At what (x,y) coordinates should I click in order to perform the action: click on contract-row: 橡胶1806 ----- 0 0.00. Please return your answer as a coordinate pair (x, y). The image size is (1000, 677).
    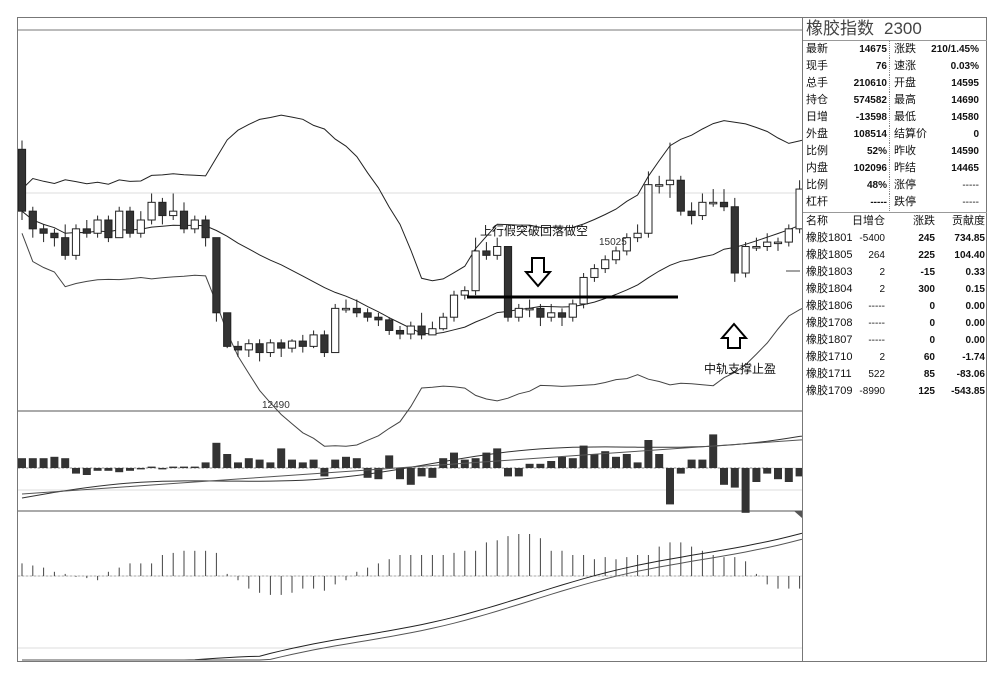
    Looking at the image, I should click on (895, 306).